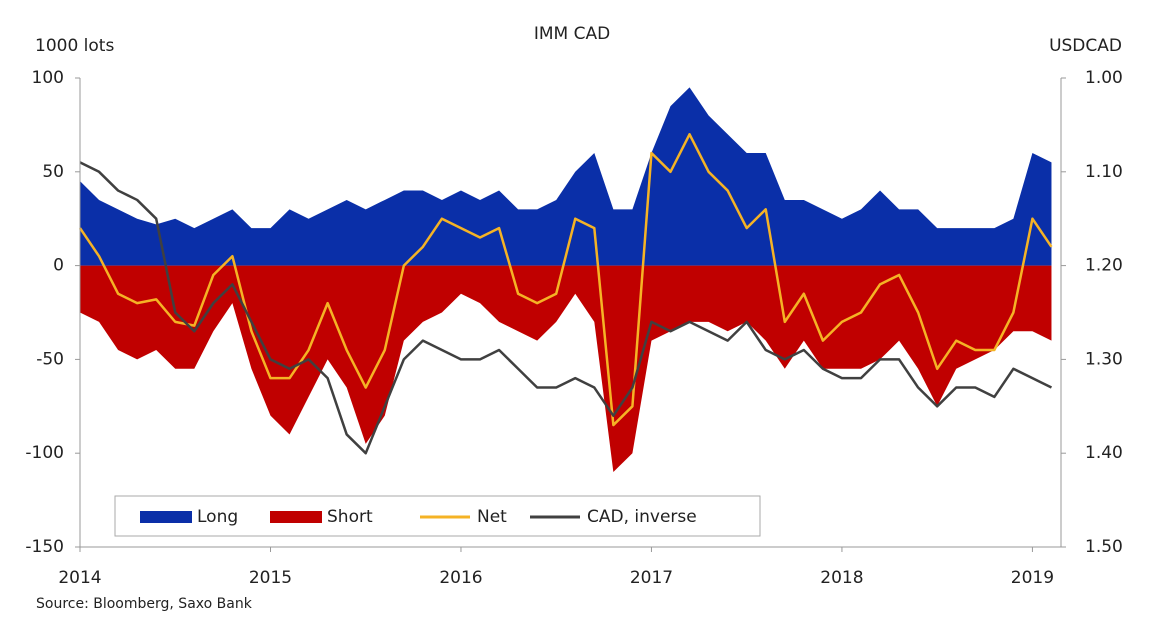 Image resolution: width=1153 pixels, height=617 pixels. What do you see at coordinates (53, 172) in the screenshot?
I see `y-tick-label: 50` at bounding box center [53, 172].